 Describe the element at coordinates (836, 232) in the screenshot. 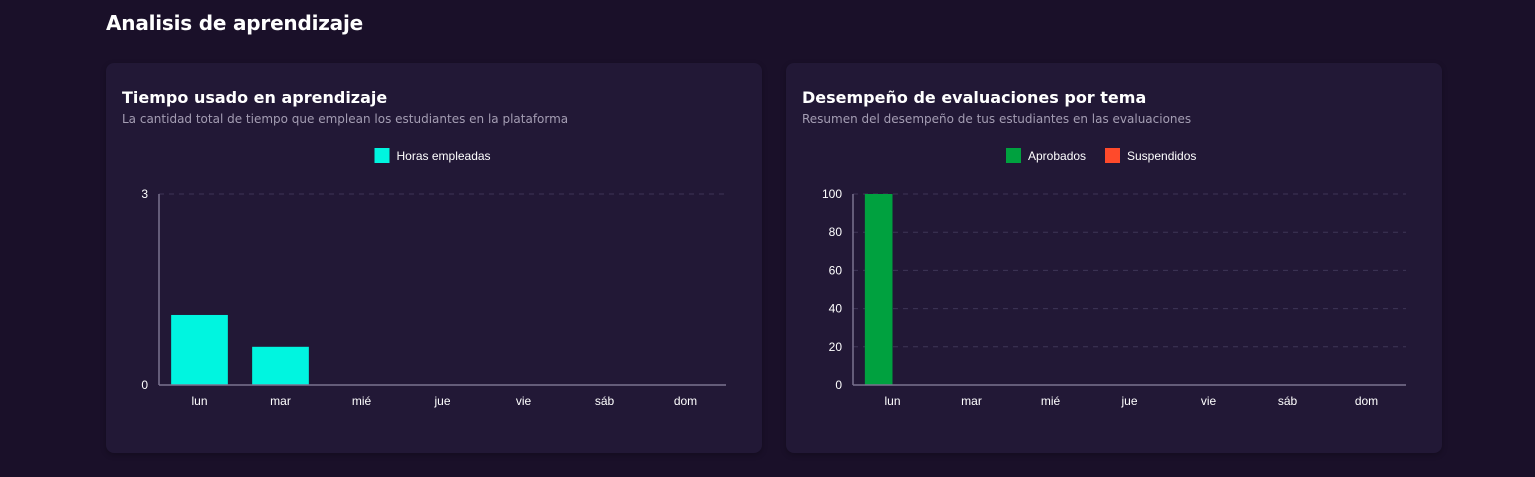

I see `y-tick-label: 80` at that location.